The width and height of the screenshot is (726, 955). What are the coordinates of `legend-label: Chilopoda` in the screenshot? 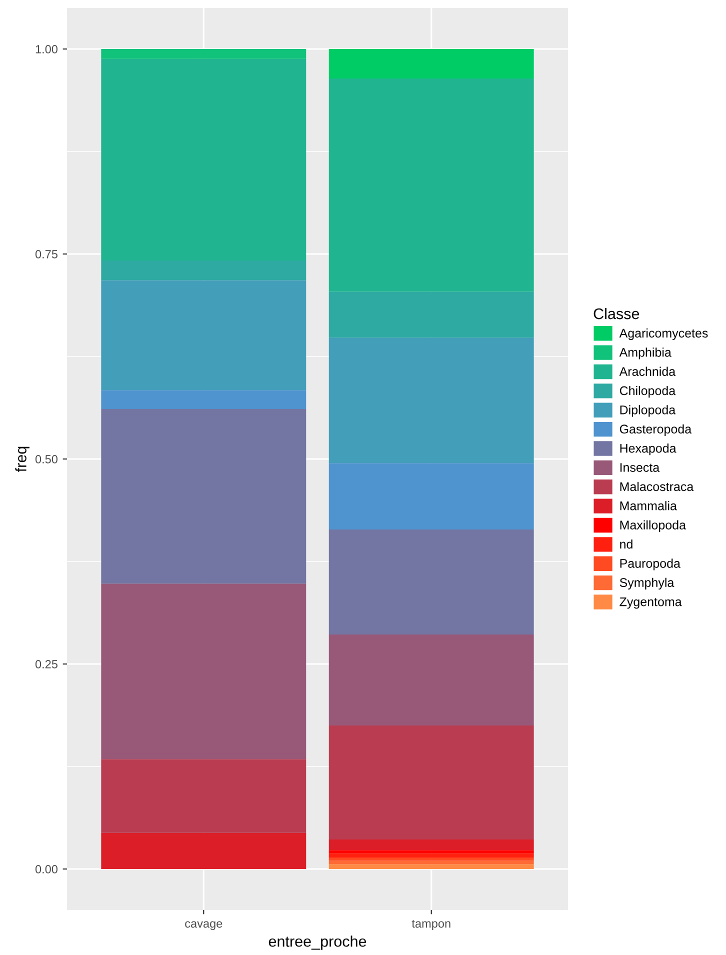 It's located at (648, 392).